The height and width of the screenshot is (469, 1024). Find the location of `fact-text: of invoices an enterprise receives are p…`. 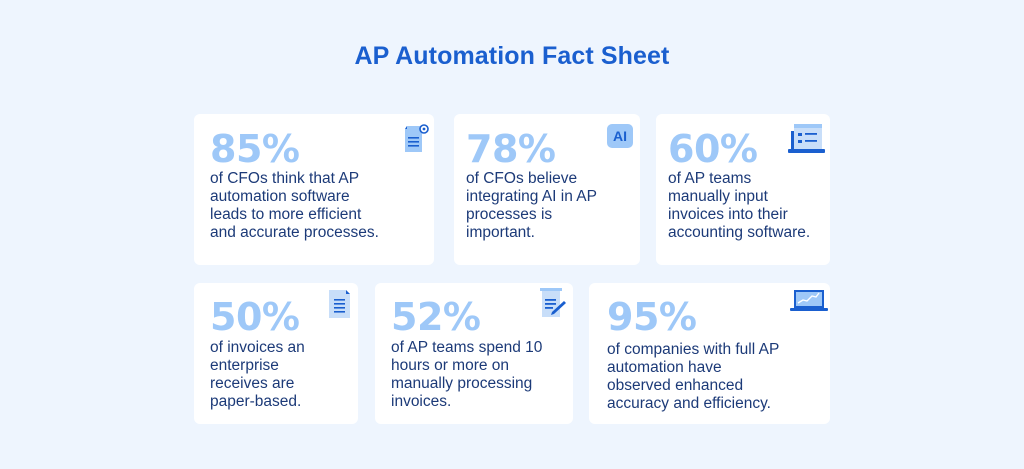

fact-text: of invoices an enterprise receives are p… is located at coordinates (257, 374).